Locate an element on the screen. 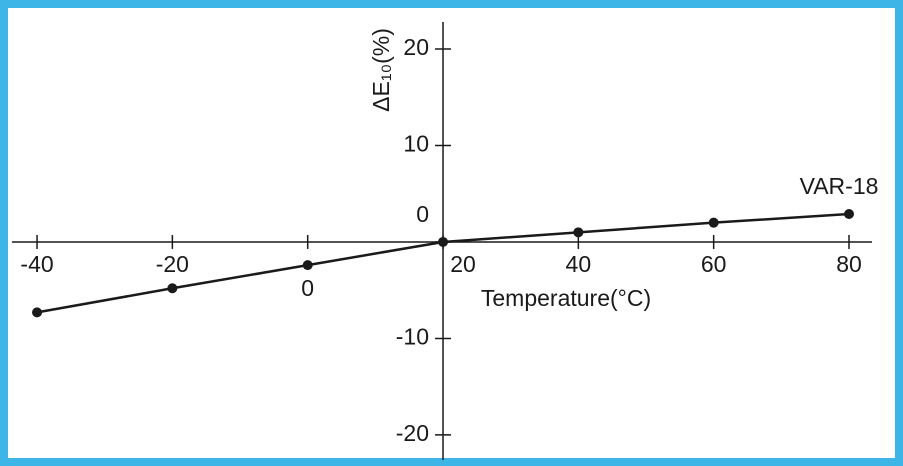 The height and width of the screenshot is (466, 903). x-axis-label: Temperature(°C) is located at coordinates (566, 298).